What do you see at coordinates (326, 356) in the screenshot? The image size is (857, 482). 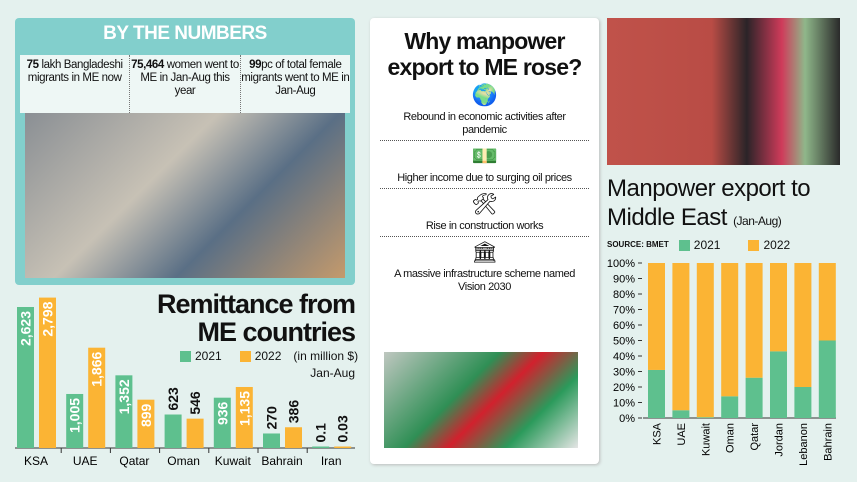 I see `unit-label: (in million $)` at bounding box center [326, 356].